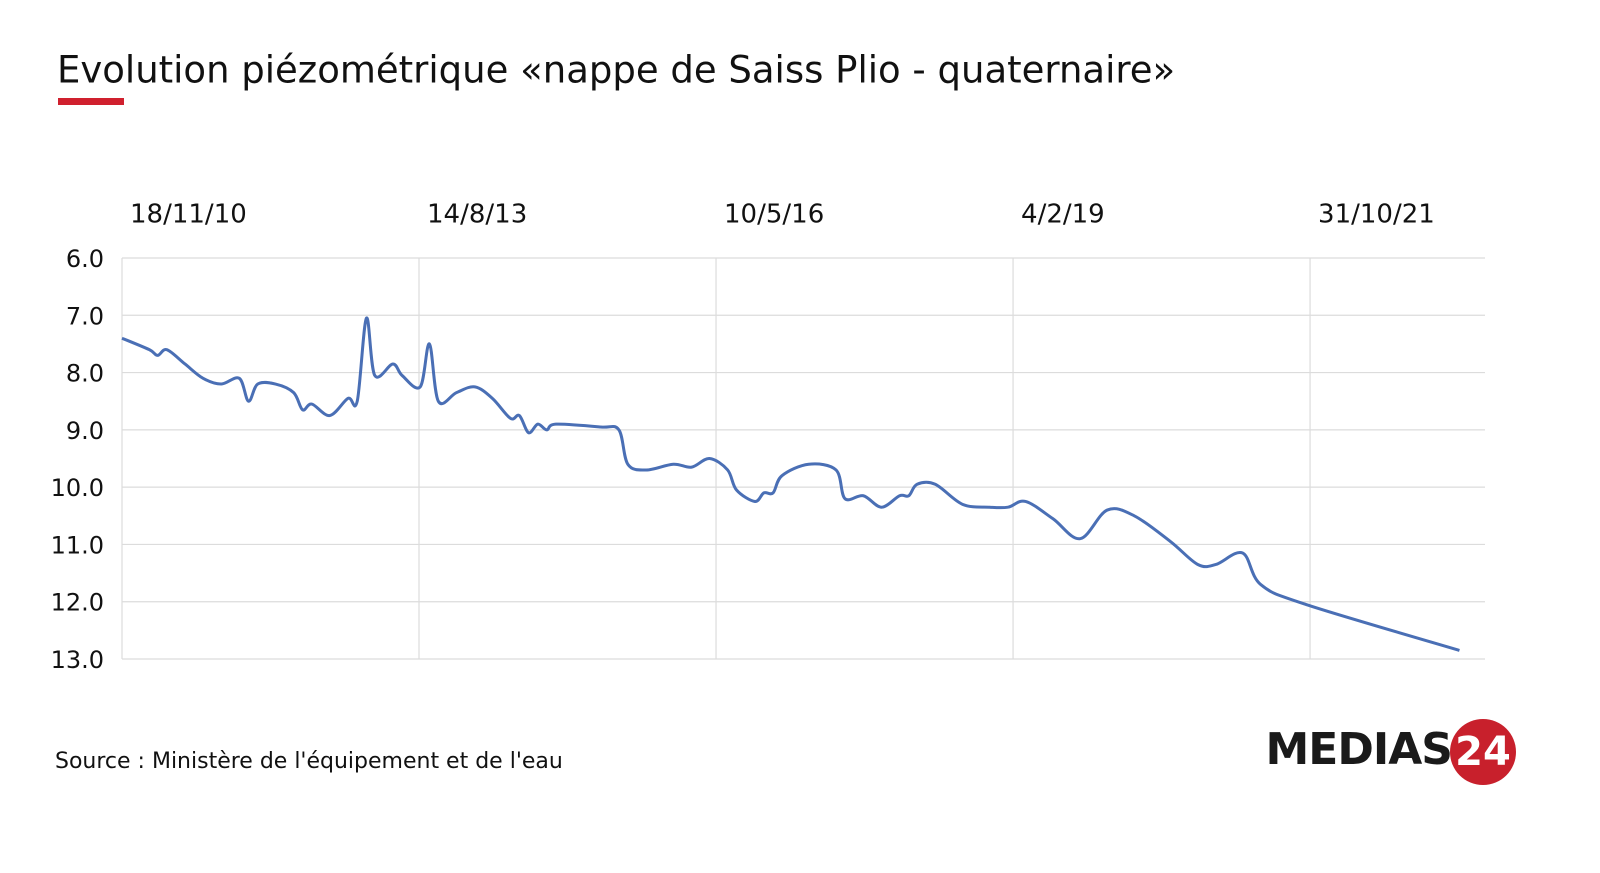  What do you see at coordinates (1376, 215) in the screenshot?
I see `x-tick-label: 31/10/21` at bounding box center [1376, 215].